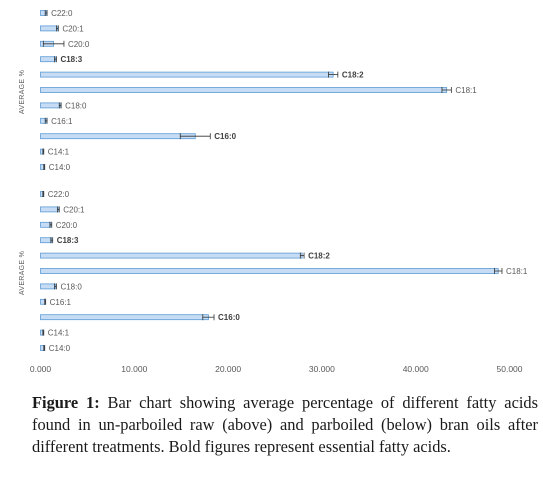 This screenshot has width=543, height=488. What do you see at coordinates (416, 369) in the screenshot?
I see `x-tick-label: 40.000` at bounding box center [416, 369].